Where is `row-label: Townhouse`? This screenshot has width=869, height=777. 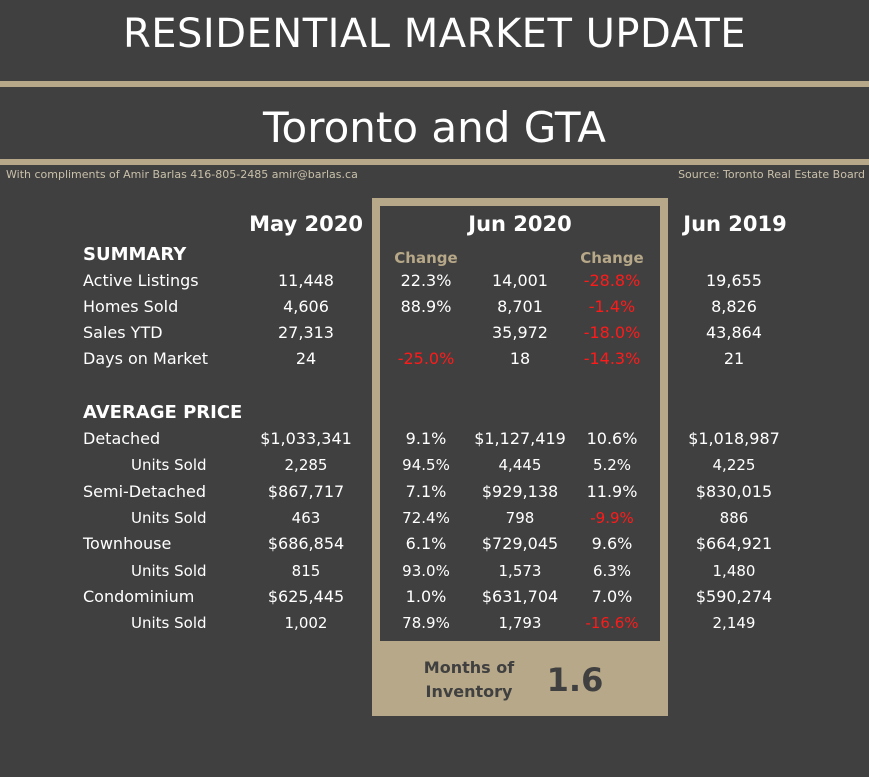
row-label: Townhouse is located at coordinates (127, 544).